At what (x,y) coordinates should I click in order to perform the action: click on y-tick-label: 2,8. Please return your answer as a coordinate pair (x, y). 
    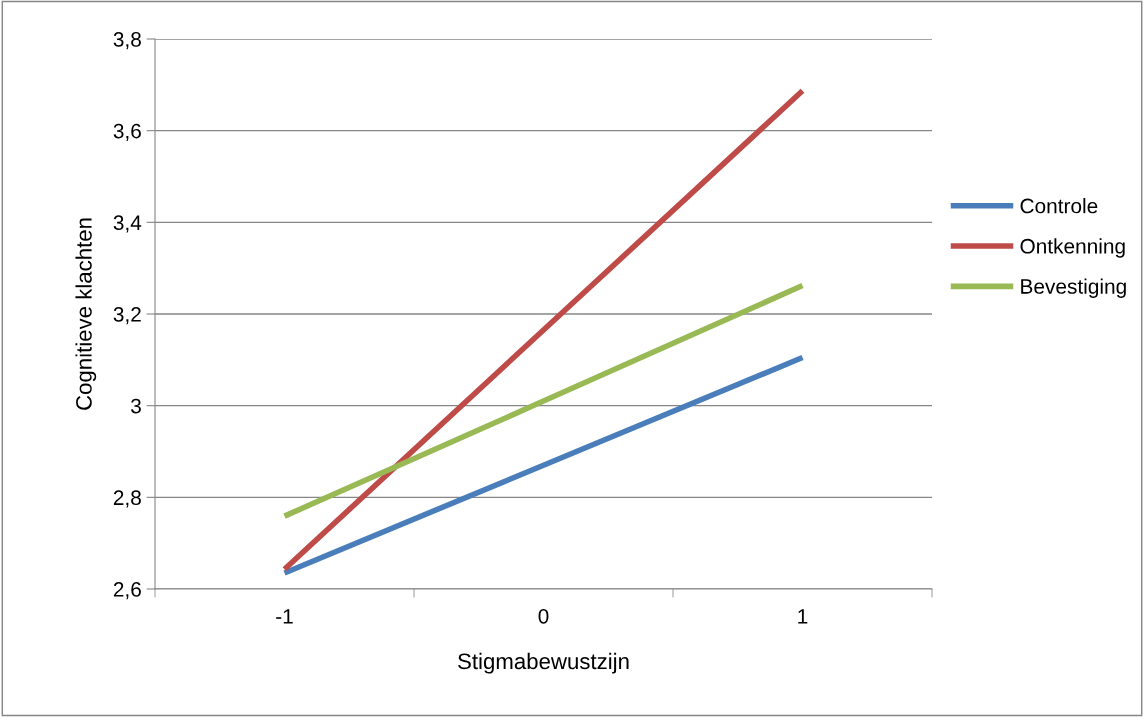
    Looking at the image, I should click on (127, 499).